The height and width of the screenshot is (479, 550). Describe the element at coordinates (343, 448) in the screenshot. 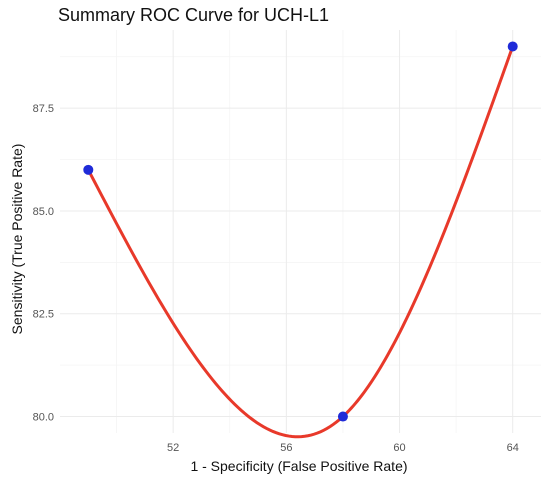

I see `x-axis-ticks: 52 56 60 64` at that location.